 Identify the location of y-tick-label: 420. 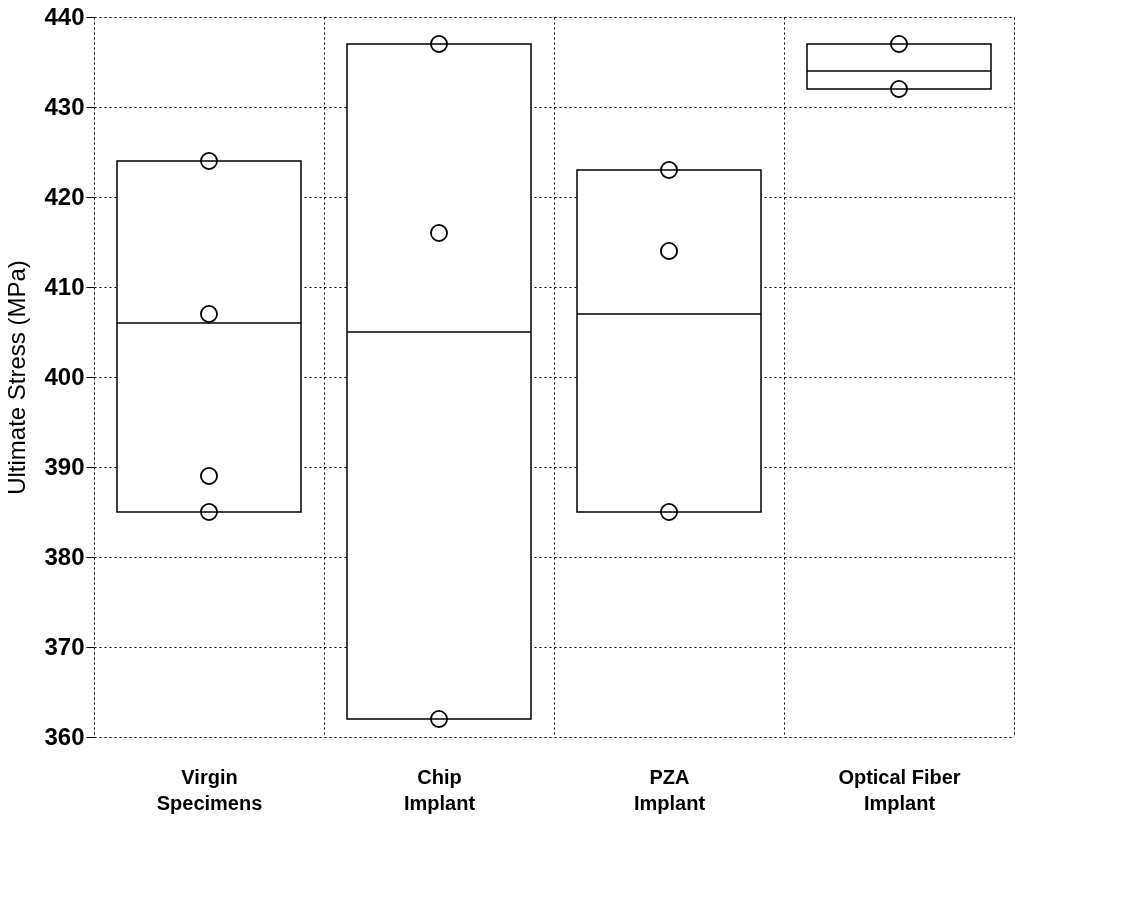
(64, 196).